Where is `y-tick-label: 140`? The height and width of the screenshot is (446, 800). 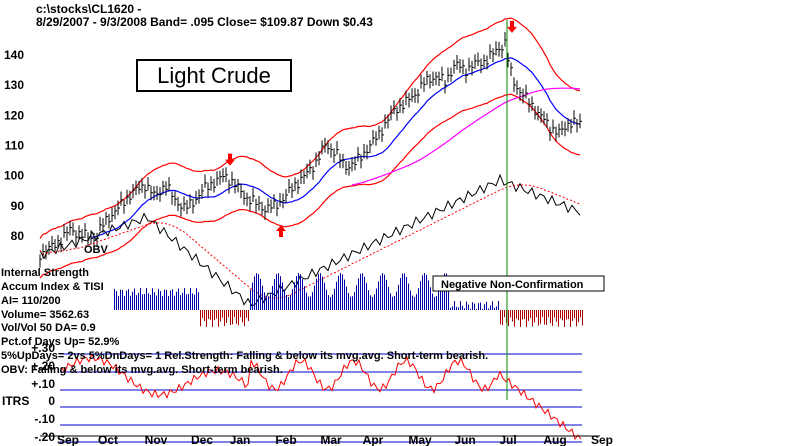 y-tick-label: 140 is located at coordinates (14, 55).